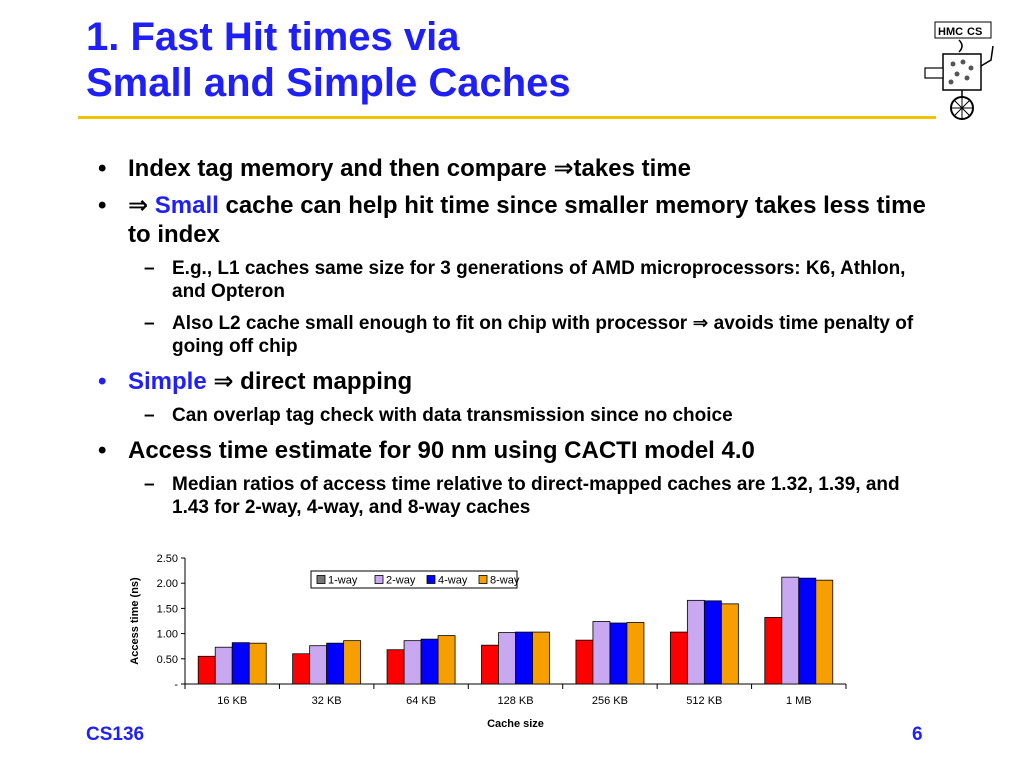 This screenshot has height=768, width=1024. I want to click on y-tick-label: 2.00, so click(167, 584).